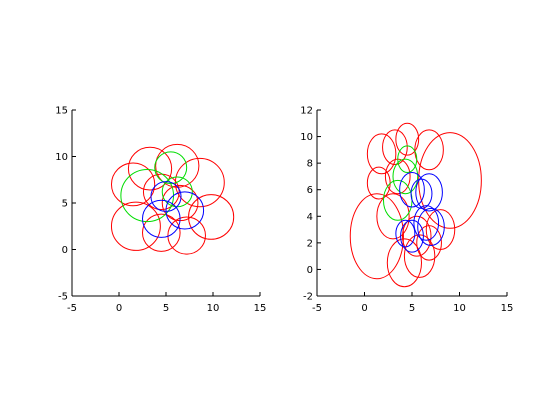 This screenshot has height=420, width=560. I want to click on y-tick-label: 4, so click(310, 217).